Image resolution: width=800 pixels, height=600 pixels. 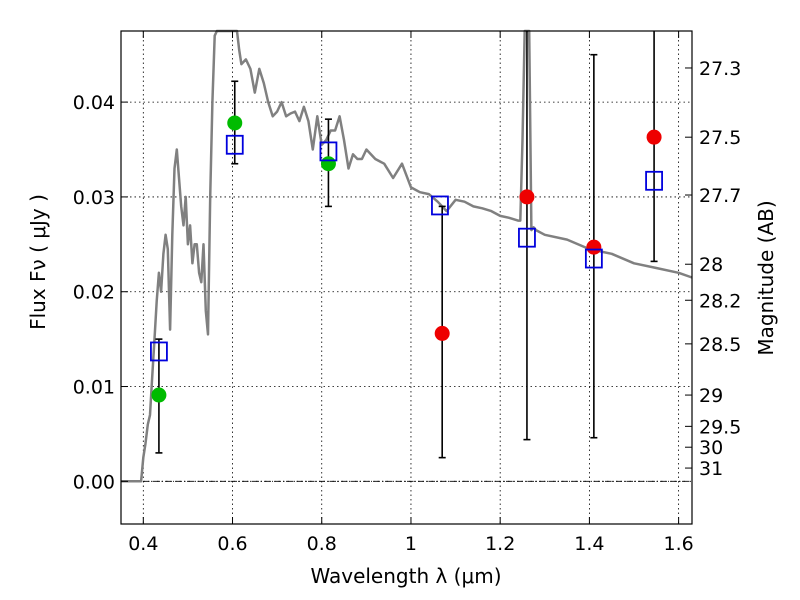 What do you see at coordinates (322, 544) in the screenshot?
I see `x-tick-label: 0.8` at bounding box center [322, 544].